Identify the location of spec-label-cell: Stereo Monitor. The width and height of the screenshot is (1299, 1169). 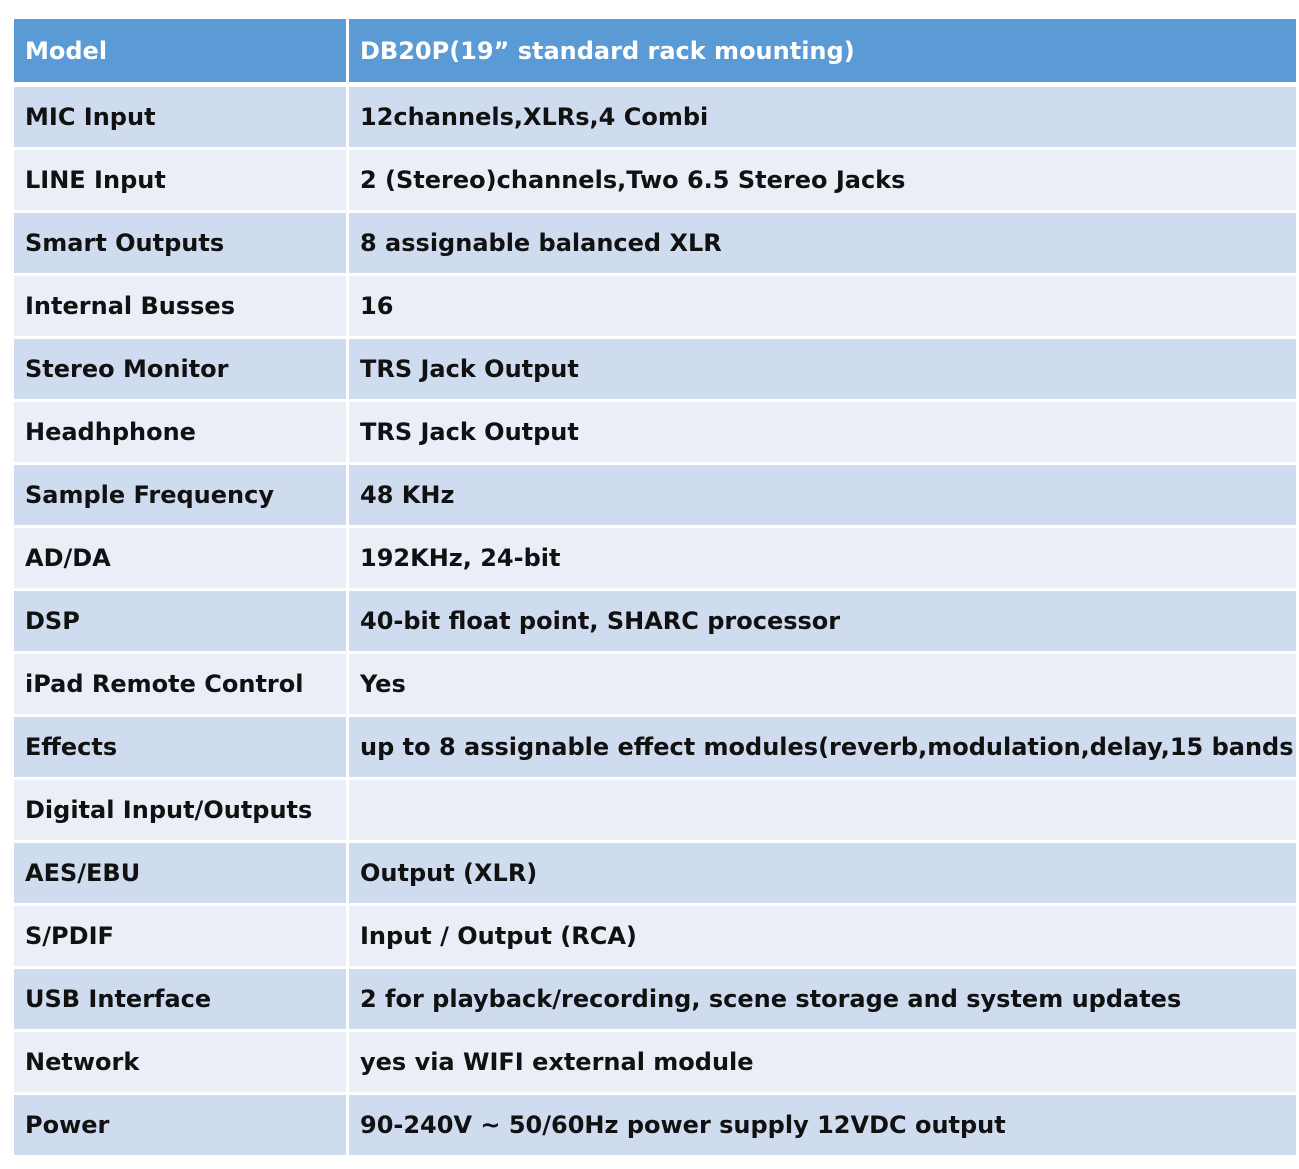
(181, 370).